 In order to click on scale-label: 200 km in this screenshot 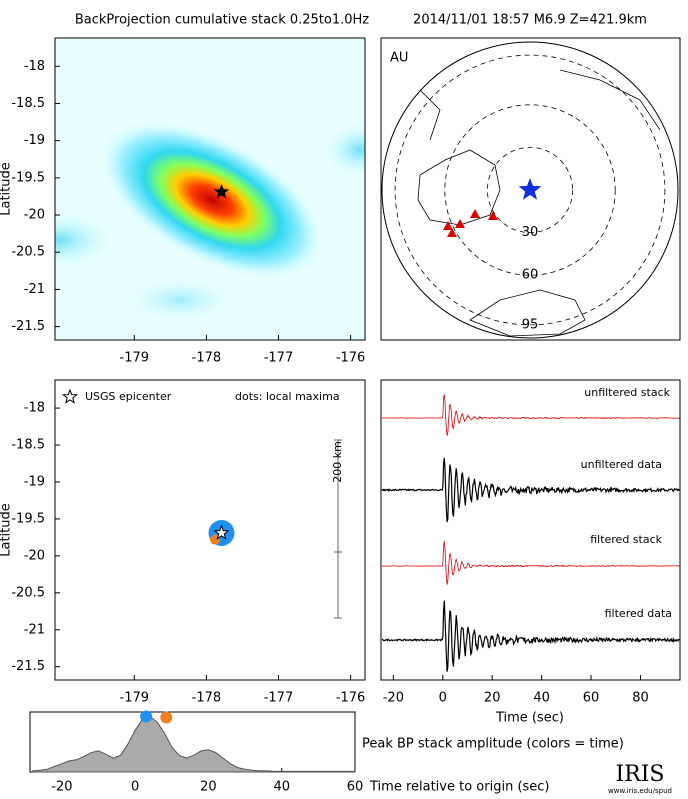, I will do `click(337, 462)`.